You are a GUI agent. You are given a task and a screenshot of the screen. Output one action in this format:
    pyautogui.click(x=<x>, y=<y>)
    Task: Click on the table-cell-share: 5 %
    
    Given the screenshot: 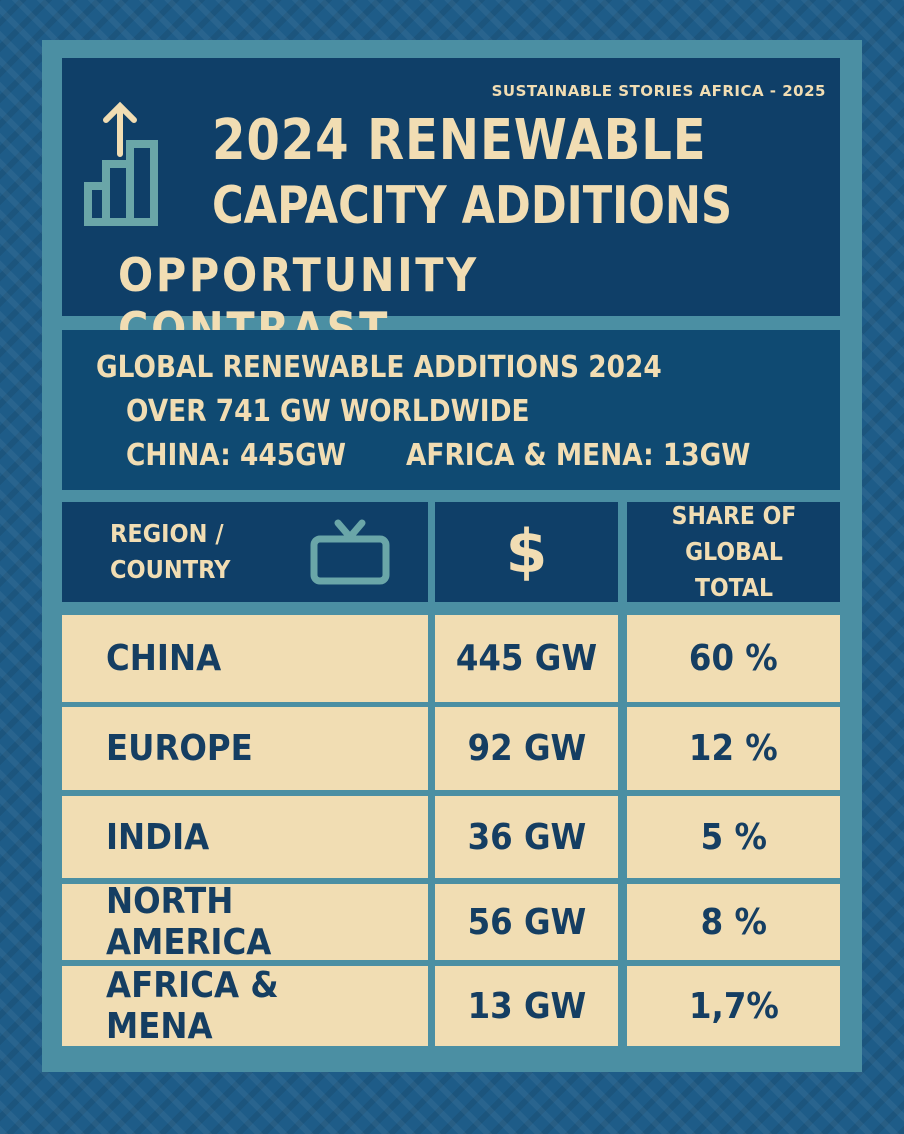 What is the action you would take?
    pyautogui.click(x=733, y=837)
    